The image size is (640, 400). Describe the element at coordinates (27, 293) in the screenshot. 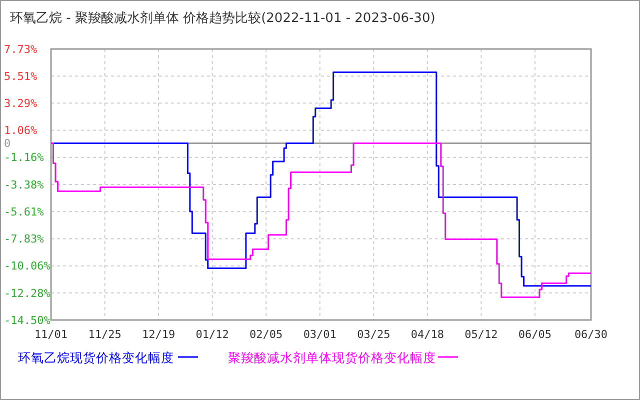

I see `y-tick-label: -12.28%` at that location.